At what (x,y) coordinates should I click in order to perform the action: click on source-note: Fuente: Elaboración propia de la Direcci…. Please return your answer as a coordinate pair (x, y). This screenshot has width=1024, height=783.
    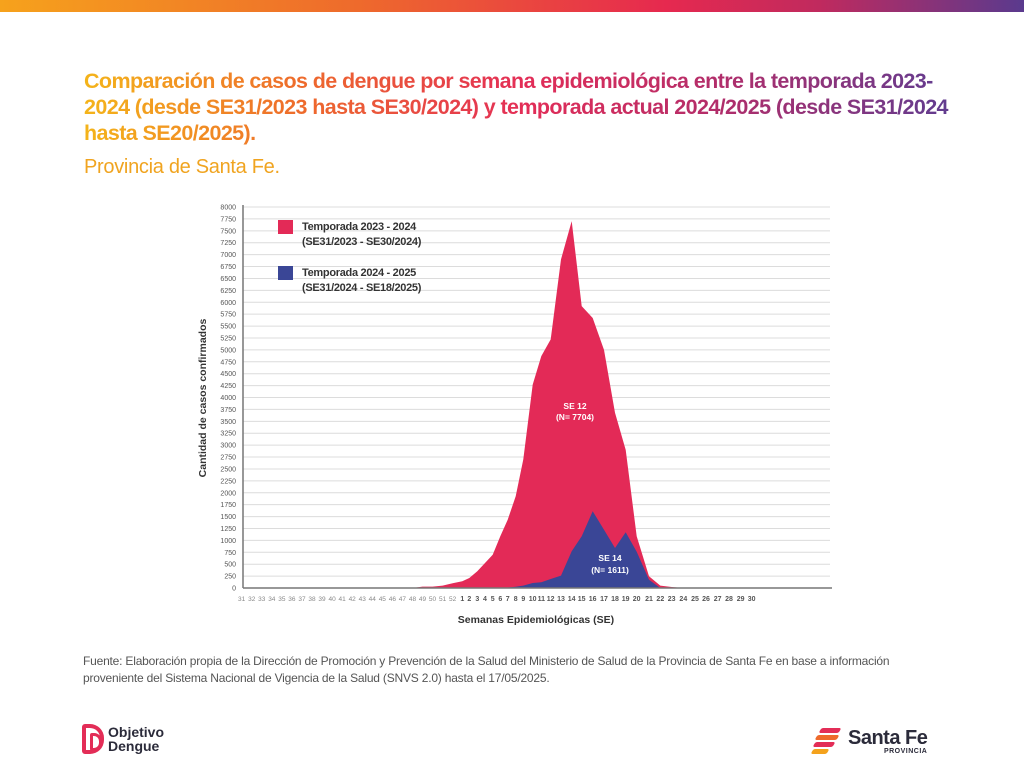
    Looking at the image, I should click on (486, 669).